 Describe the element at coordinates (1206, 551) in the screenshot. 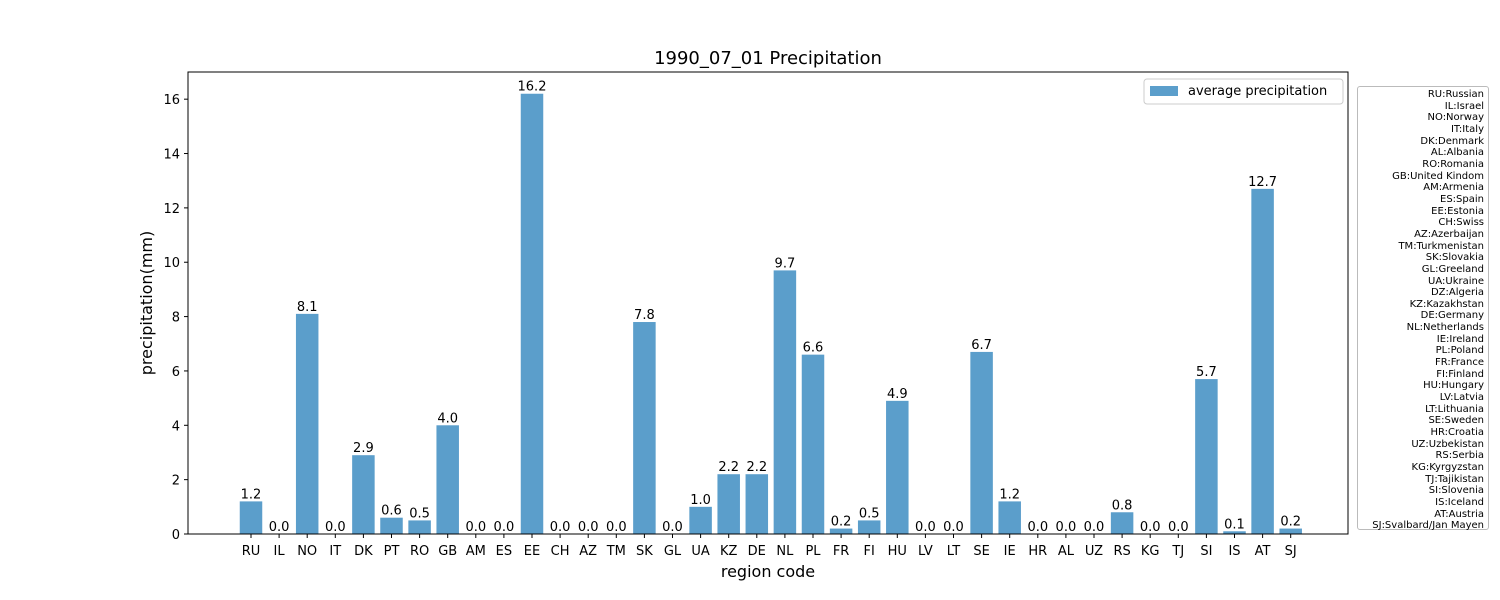

I see `x-tick-label: SI` at that location.